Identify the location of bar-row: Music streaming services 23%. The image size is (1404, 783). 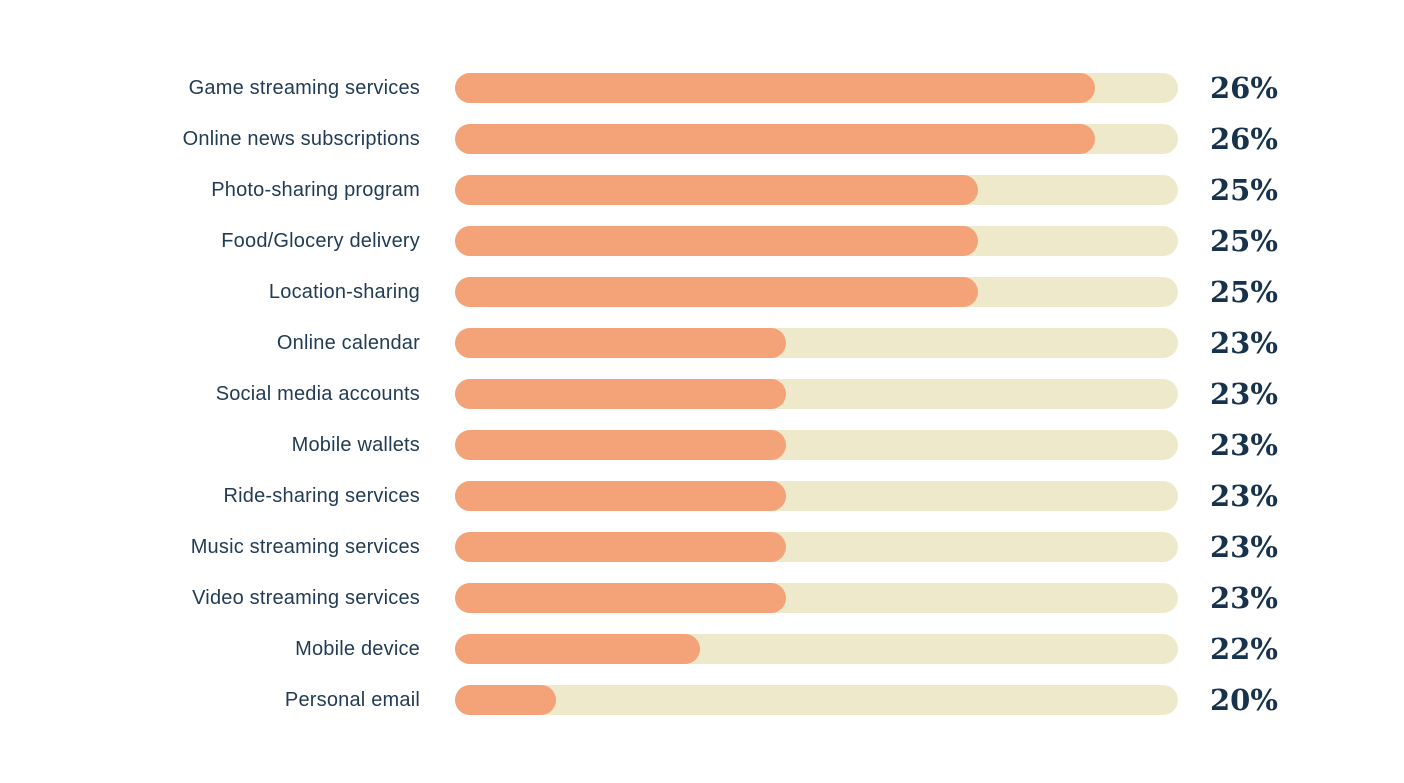
(702, 547).